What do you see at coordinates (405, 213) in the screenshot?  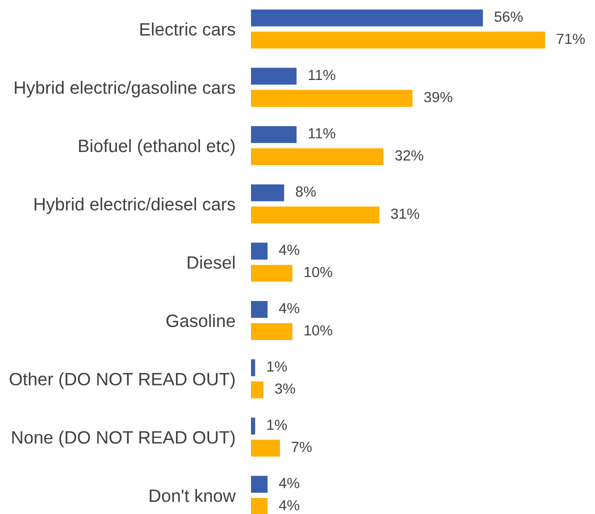 I see `data-label: 31%` at bounding box center [405, 213].